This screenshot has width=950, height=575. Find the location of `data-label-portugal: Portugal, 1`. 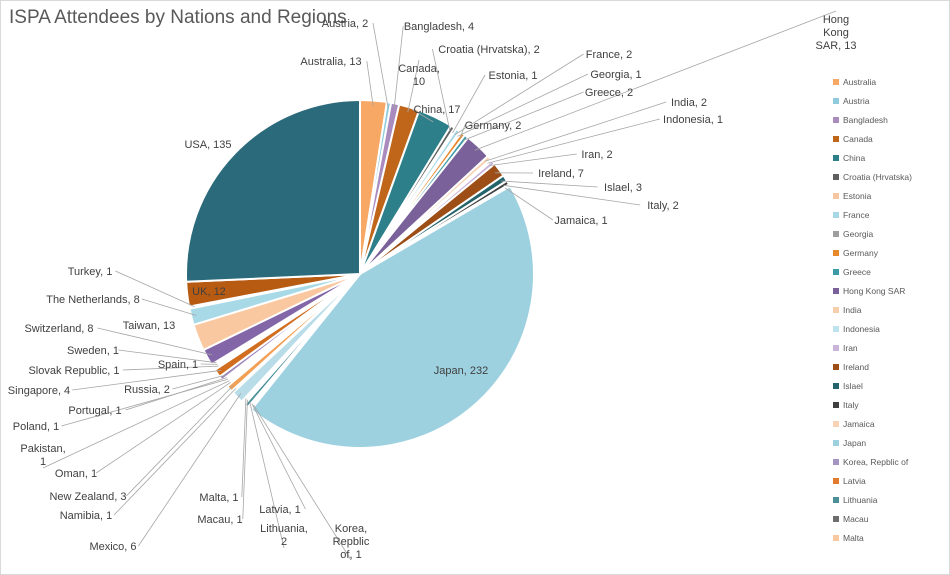

data-label-portugal: Portugal, 1 is located at coordinates (94, 411).